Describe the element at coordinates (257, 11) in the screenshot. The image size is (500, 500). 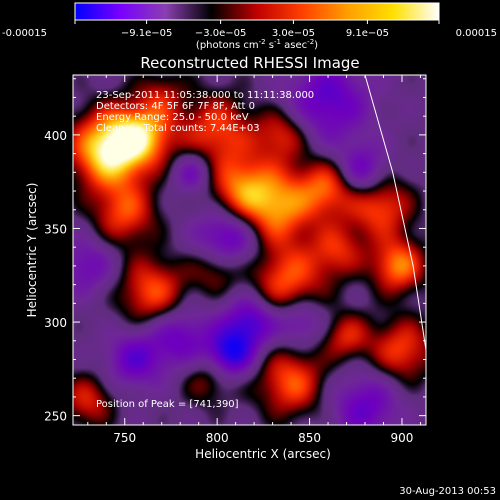
I see `colorbar-gradient` at that location.